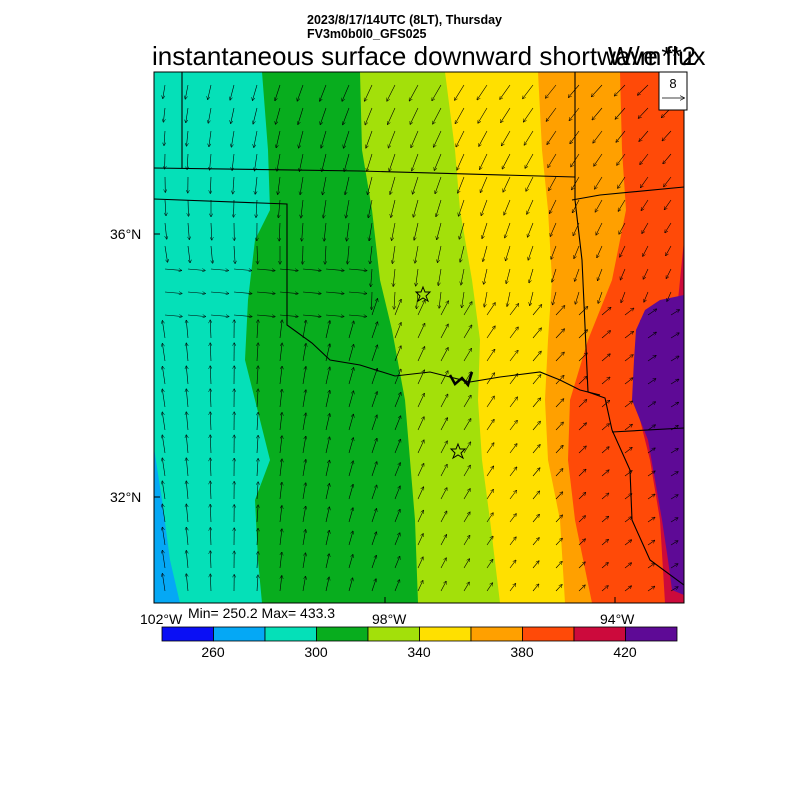 The height and width of the screenshot is (800, 800). Describe the element at coordinates (213, 652) in the screenshot. I see `colorbar-label-260: 260` at that location.